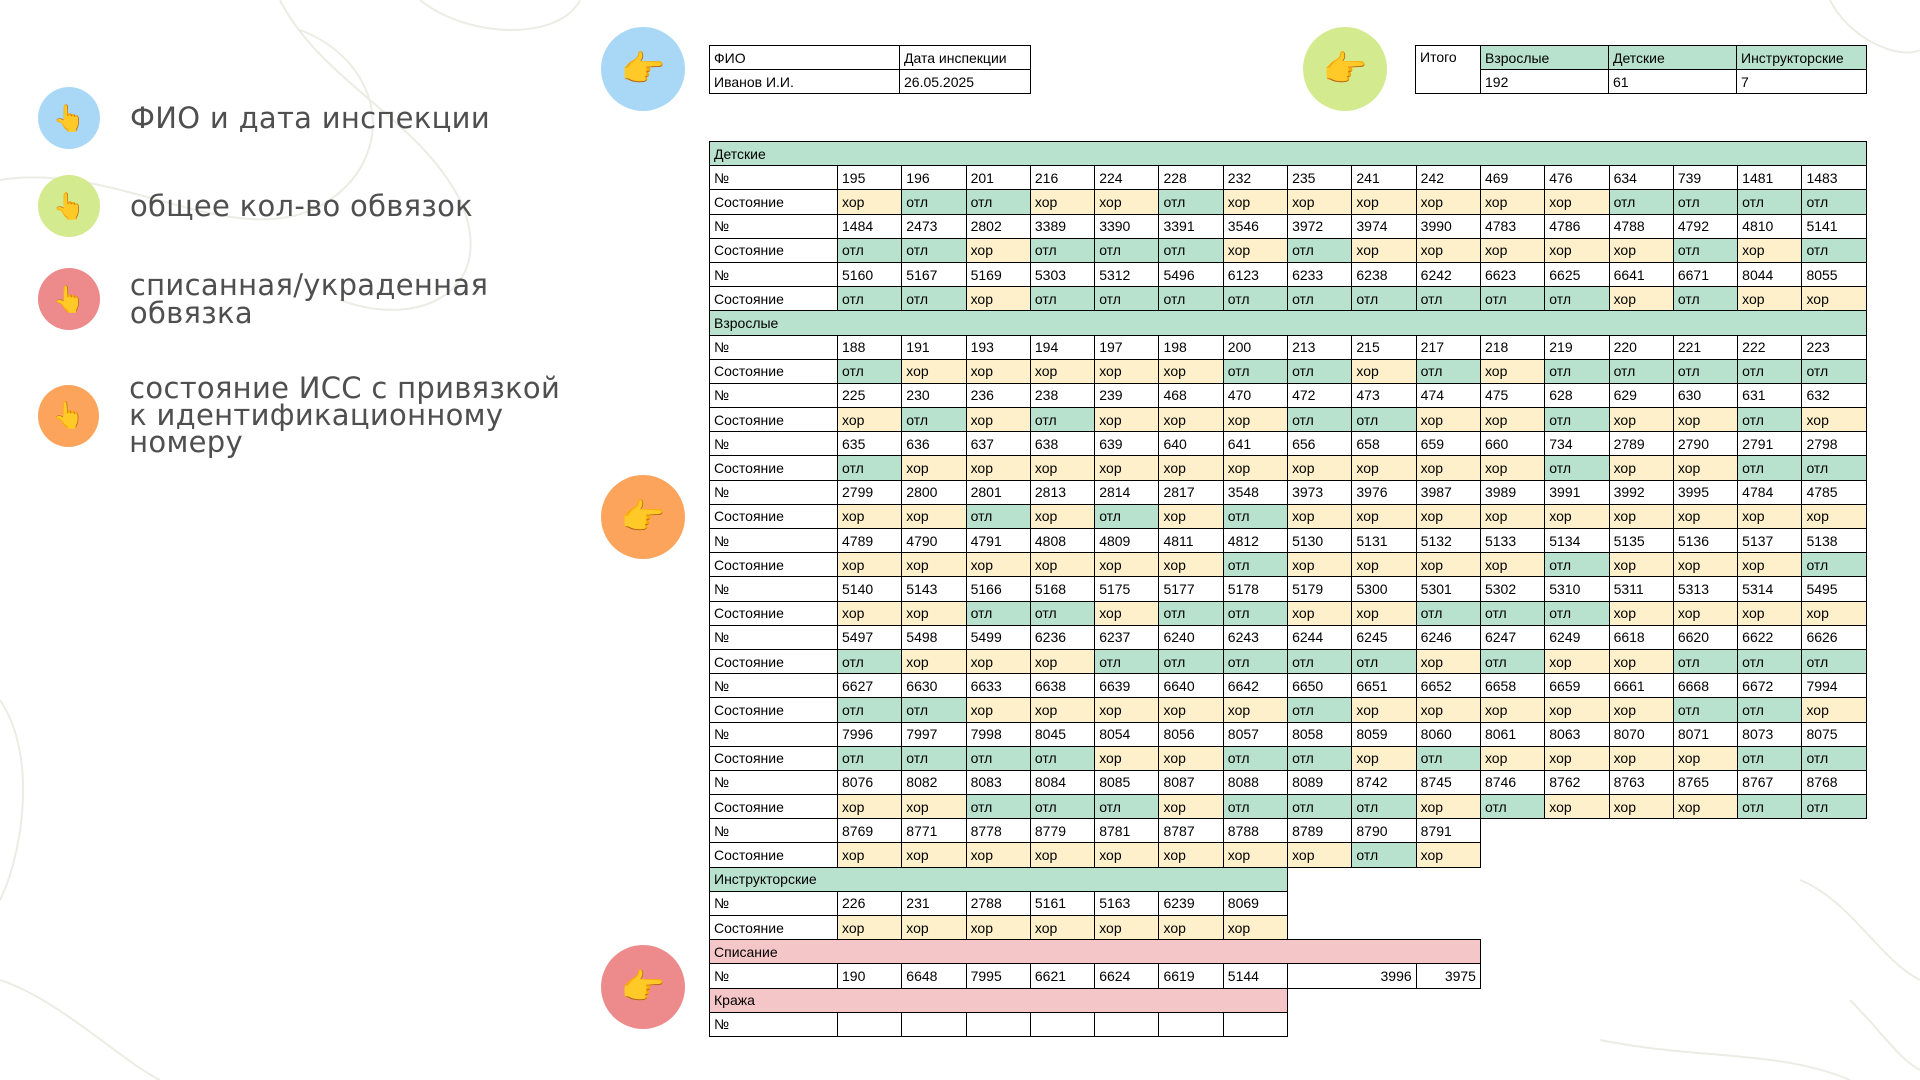  Describe the element at coordinates (1705, 734) in the screenshot. I see `id-number-cell: 8071` at that location.